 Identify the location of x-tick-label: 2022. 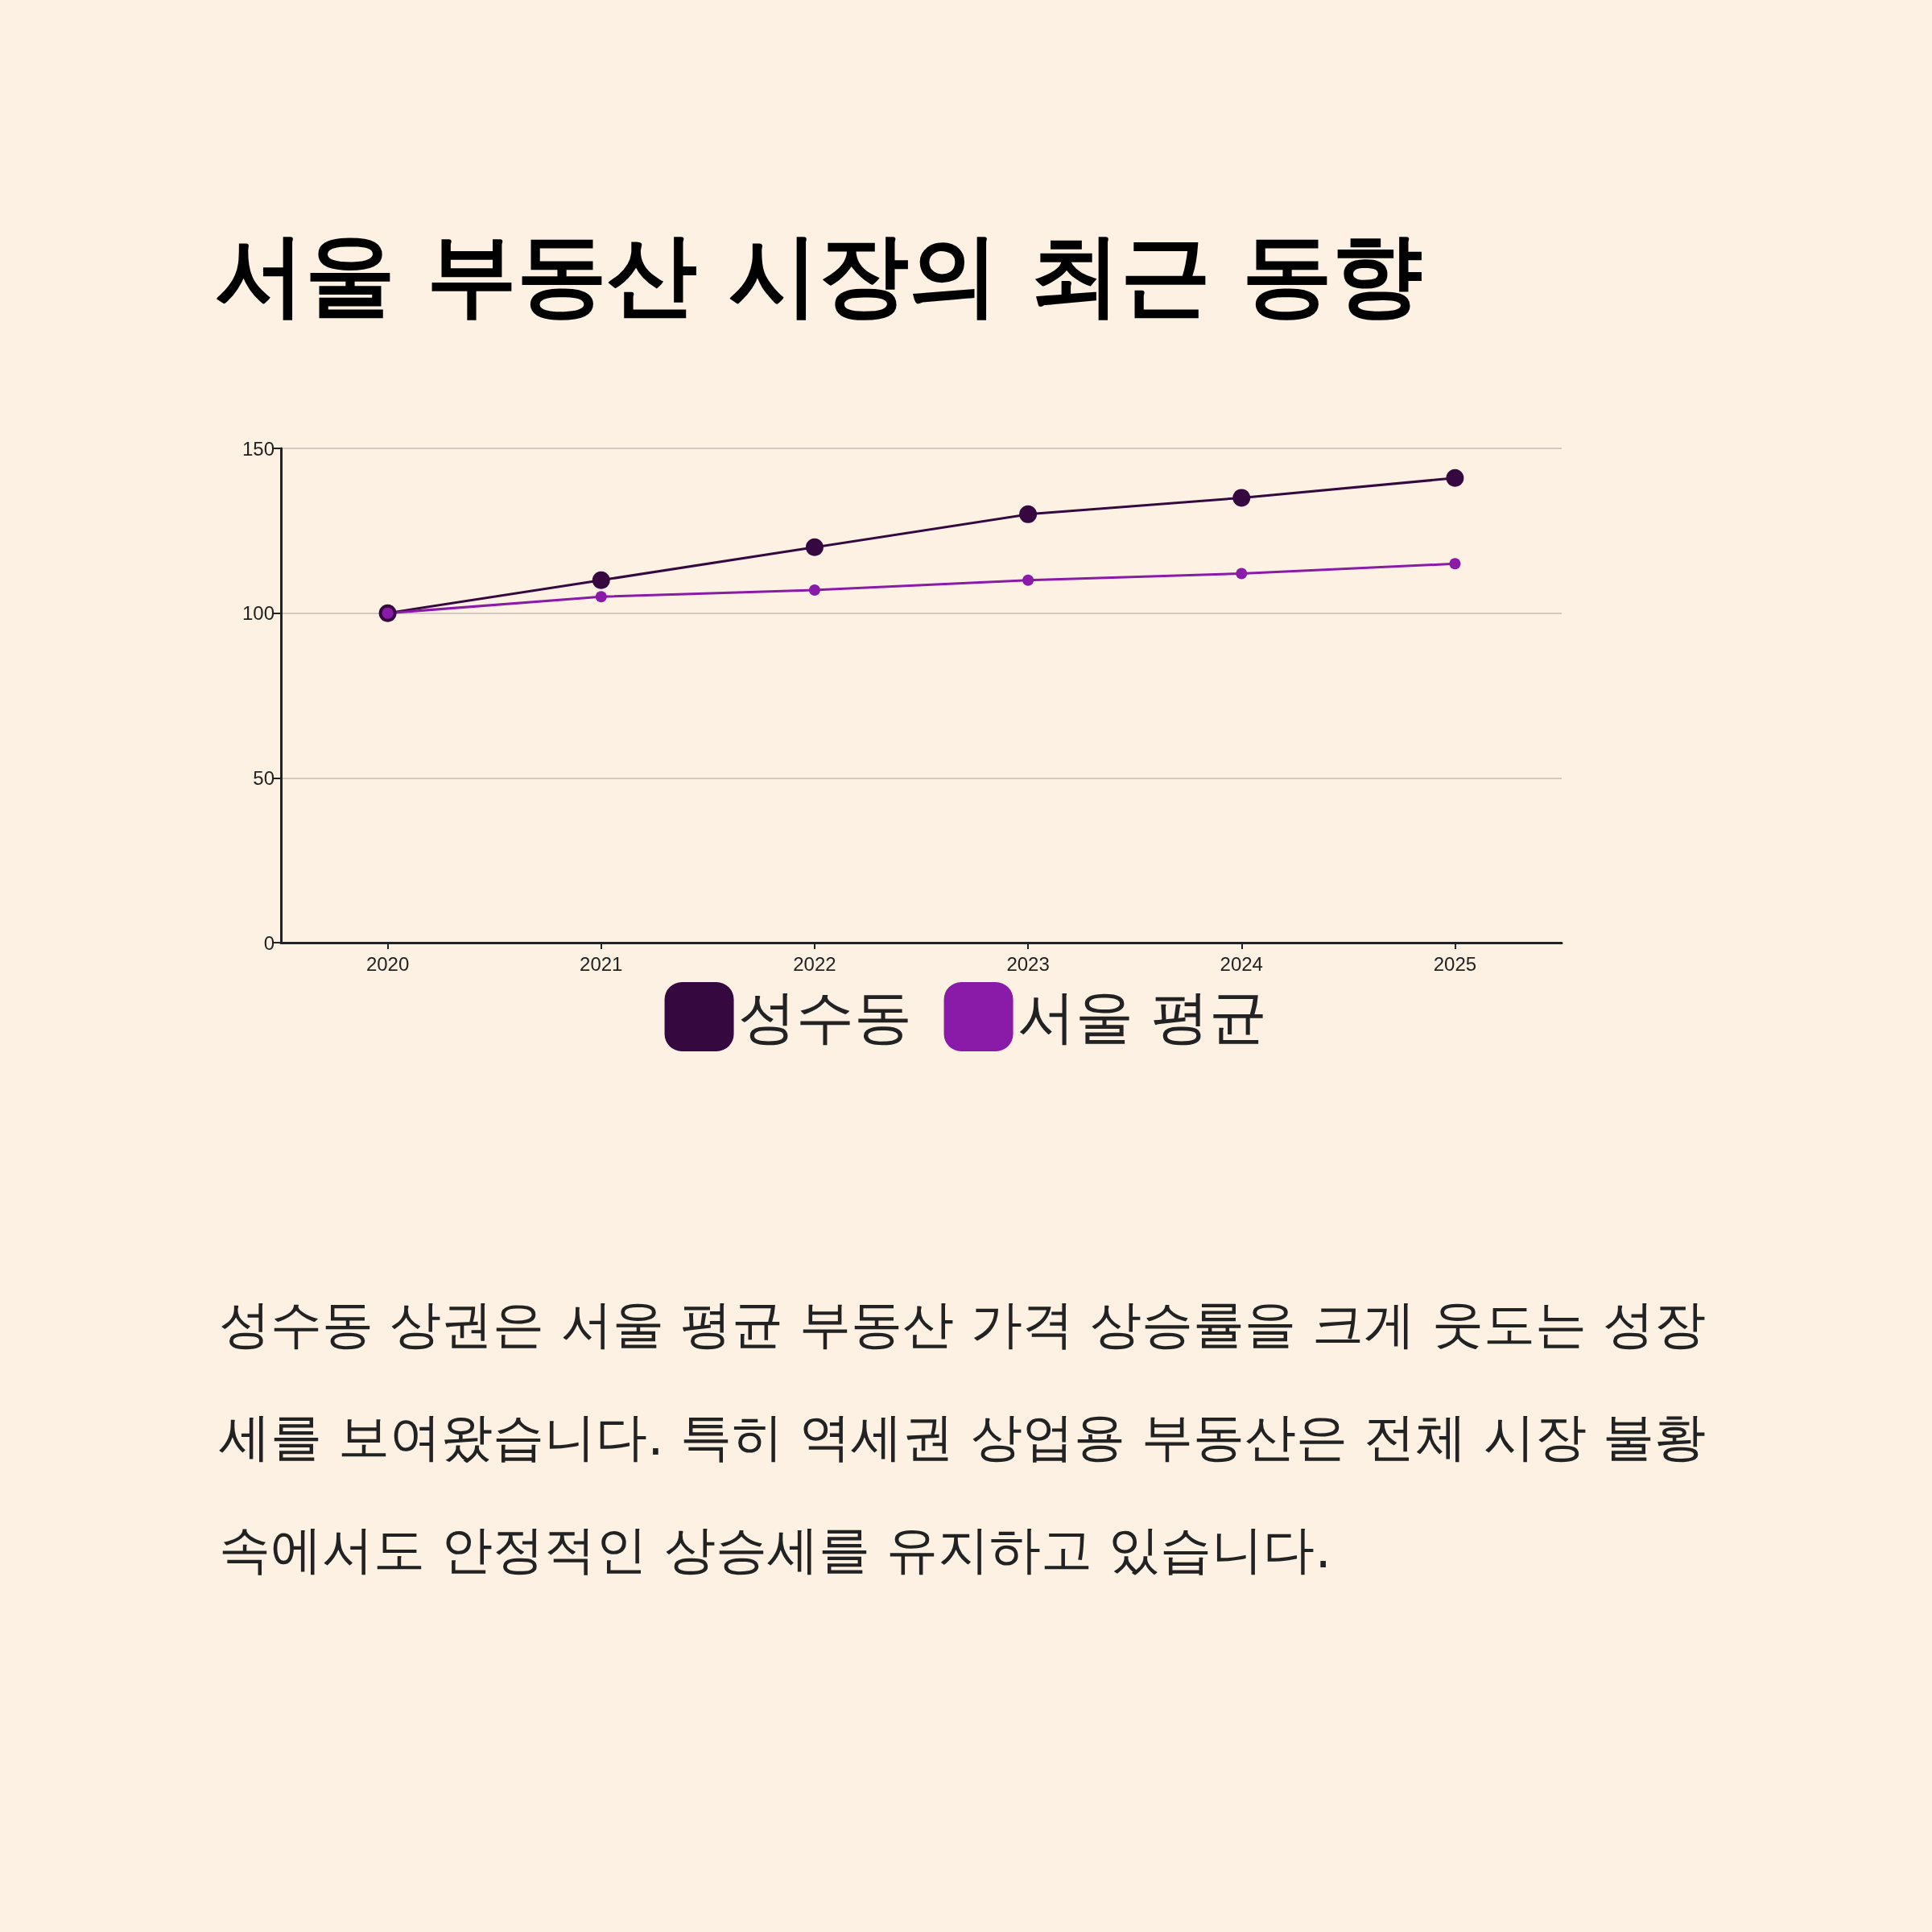
(814, 964).